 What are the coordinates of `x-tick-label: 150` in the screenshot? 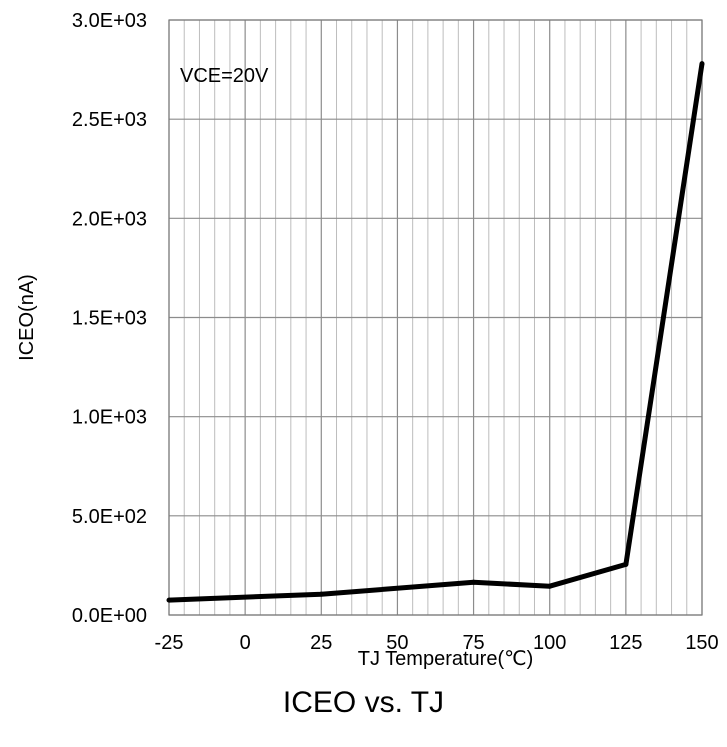 It's located at (701, 643).